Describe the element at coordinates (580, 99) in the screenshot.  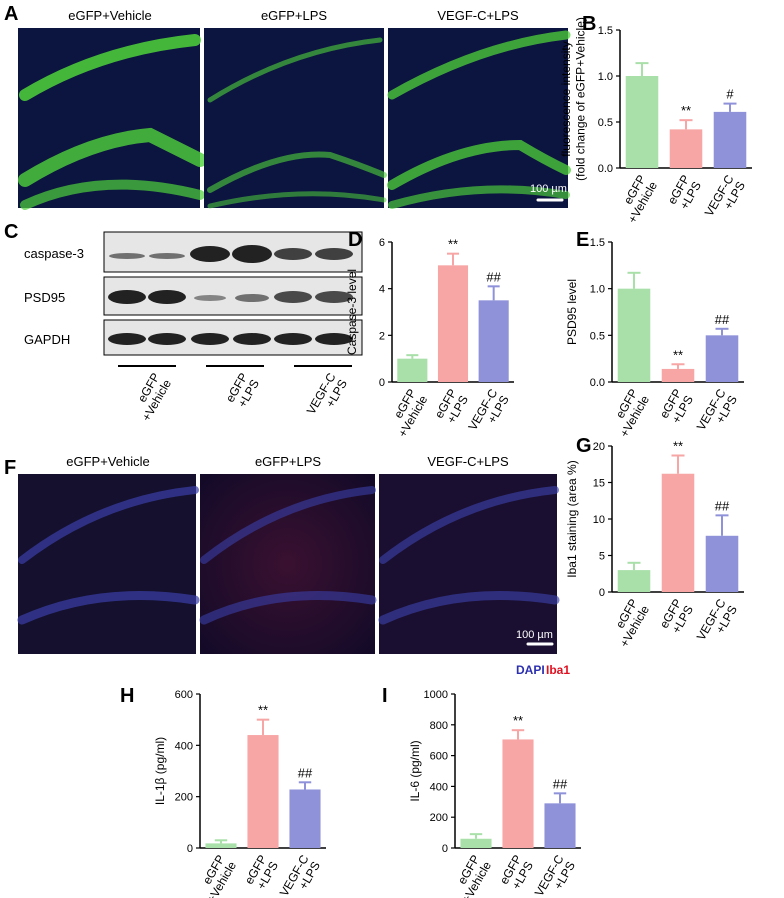
I see `y-axis-label-line: (fold change of eGFP+Vehicle)` at that location.